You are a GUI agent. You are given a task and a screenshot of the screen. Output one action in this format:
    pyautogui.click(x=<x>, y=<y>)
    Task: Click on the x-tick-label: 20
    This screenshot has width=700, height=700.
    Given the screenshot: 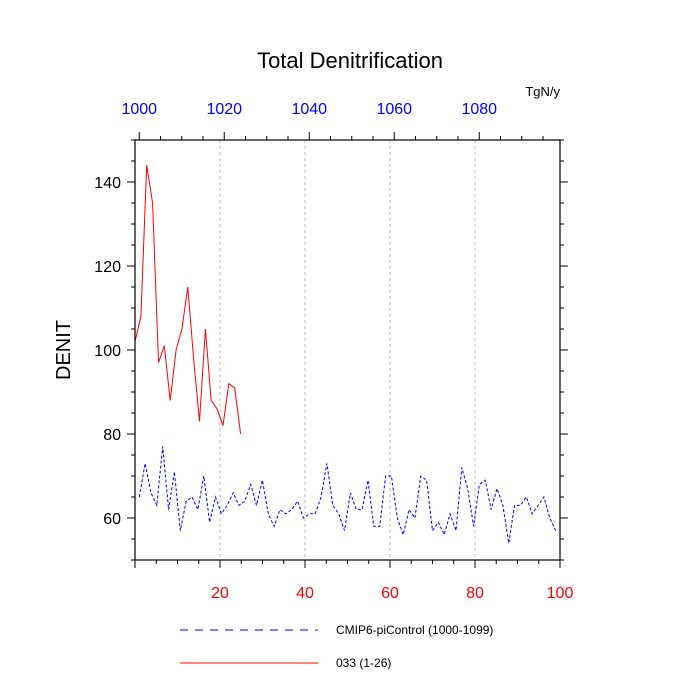 What is the action you would take?
    pyautogui.click(x=220, y=593)
    